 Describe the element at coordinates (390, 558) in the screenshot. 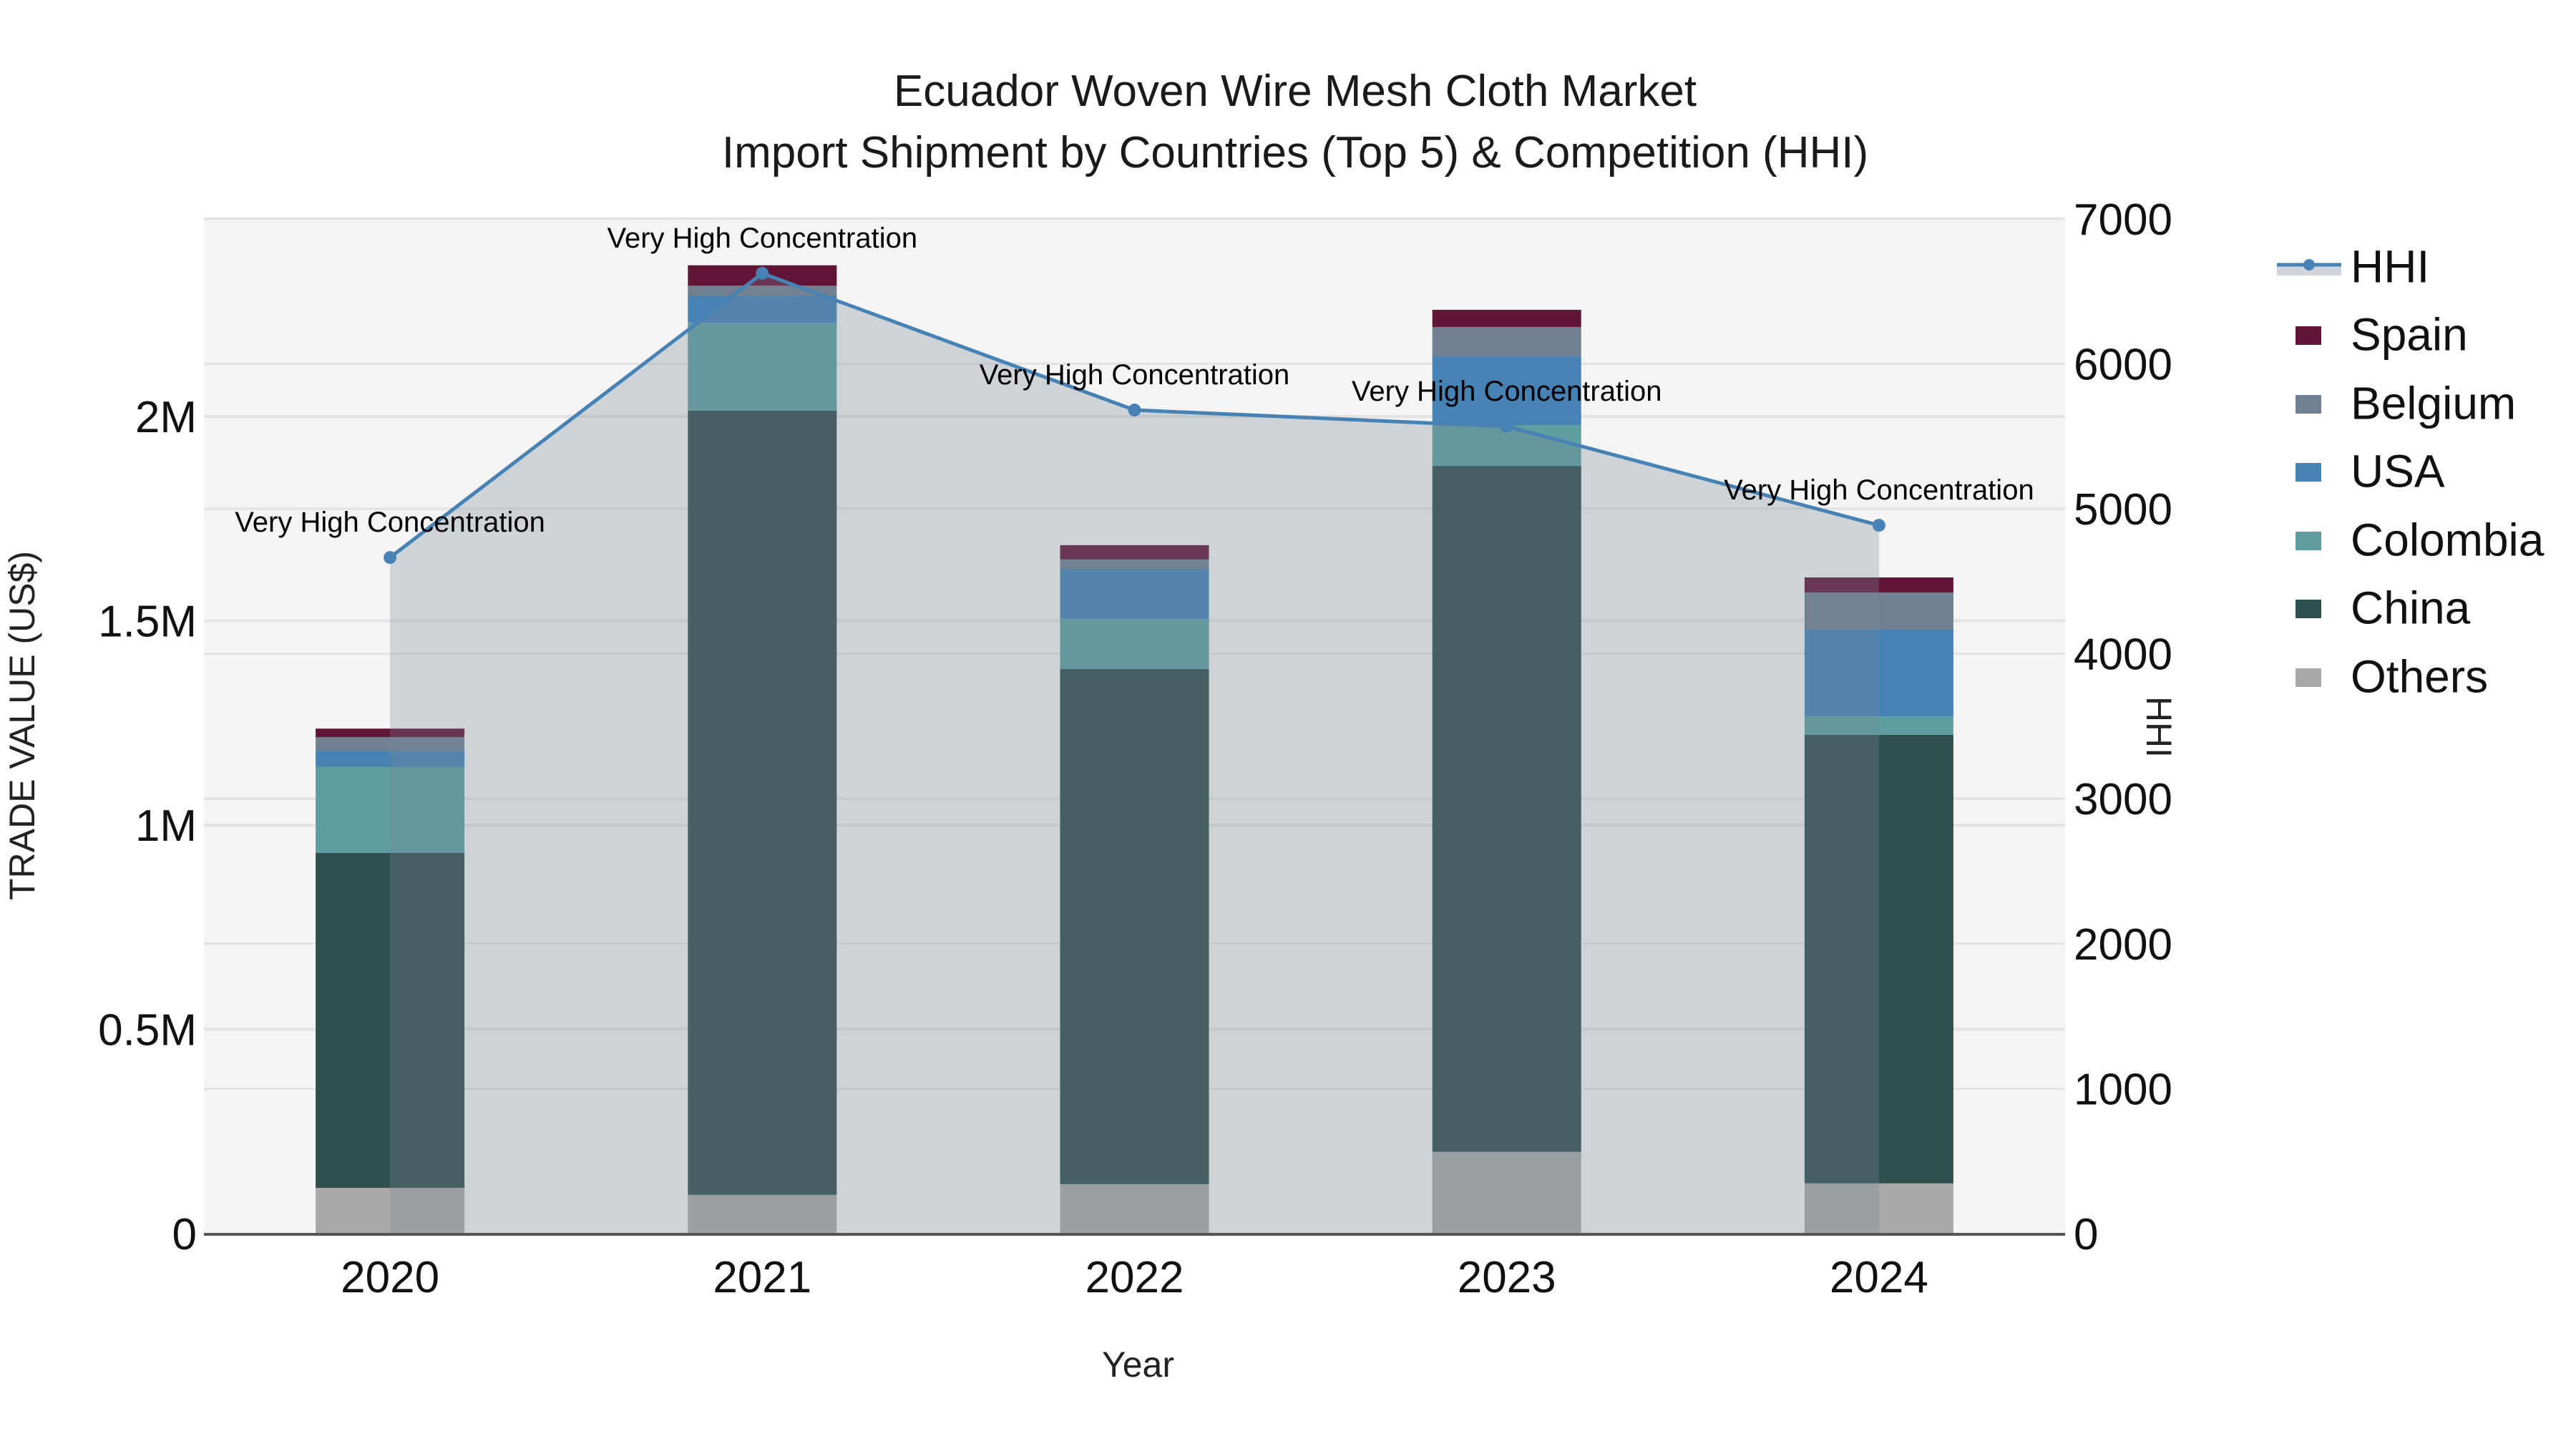

I see `hhi-point-2020` at that location.